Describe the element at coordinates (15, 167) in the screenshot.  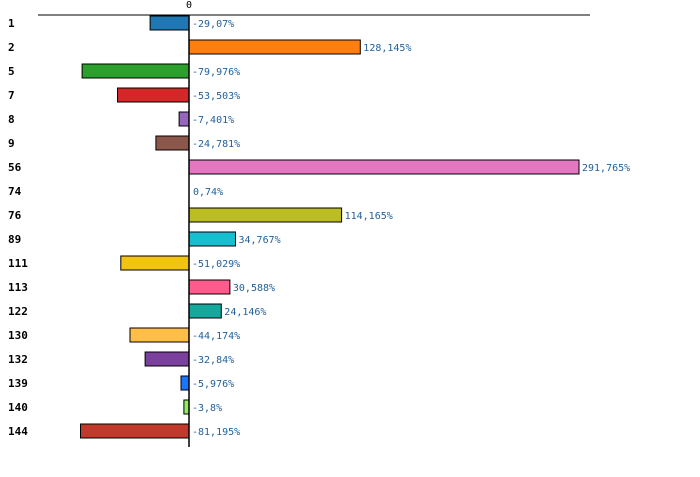
I see `category-label: 56` at that location.